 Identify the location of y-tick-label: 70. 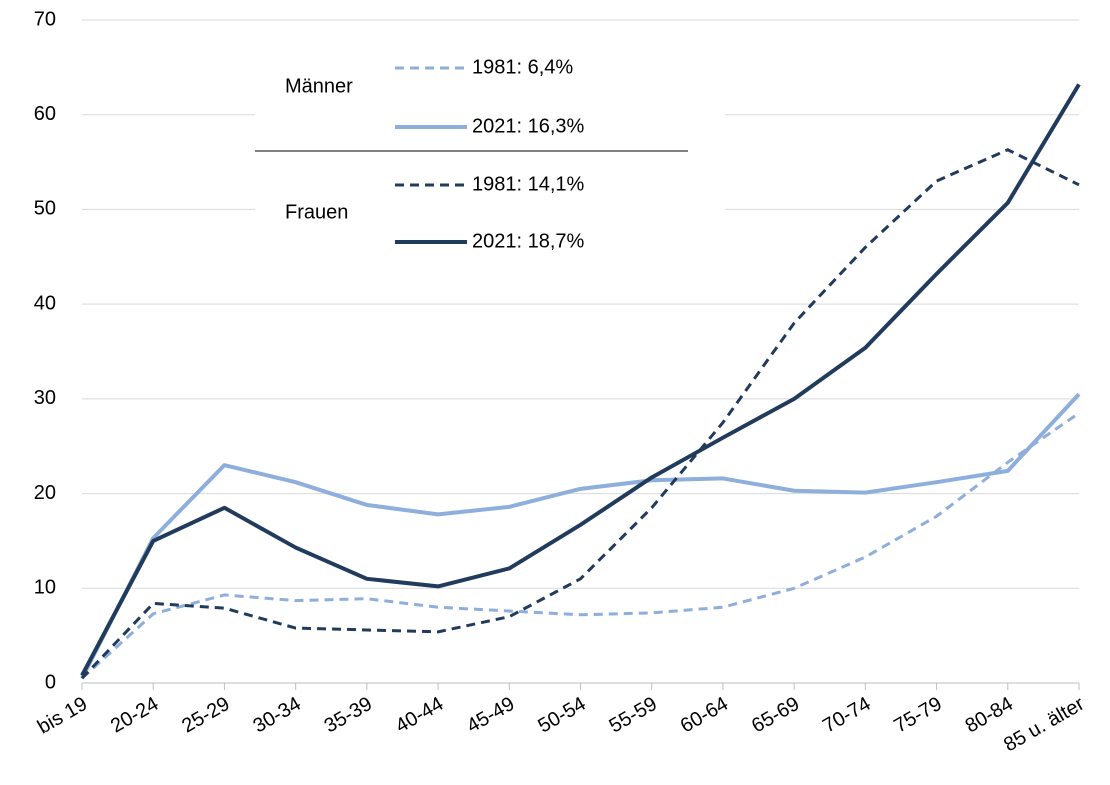
(45, 19).